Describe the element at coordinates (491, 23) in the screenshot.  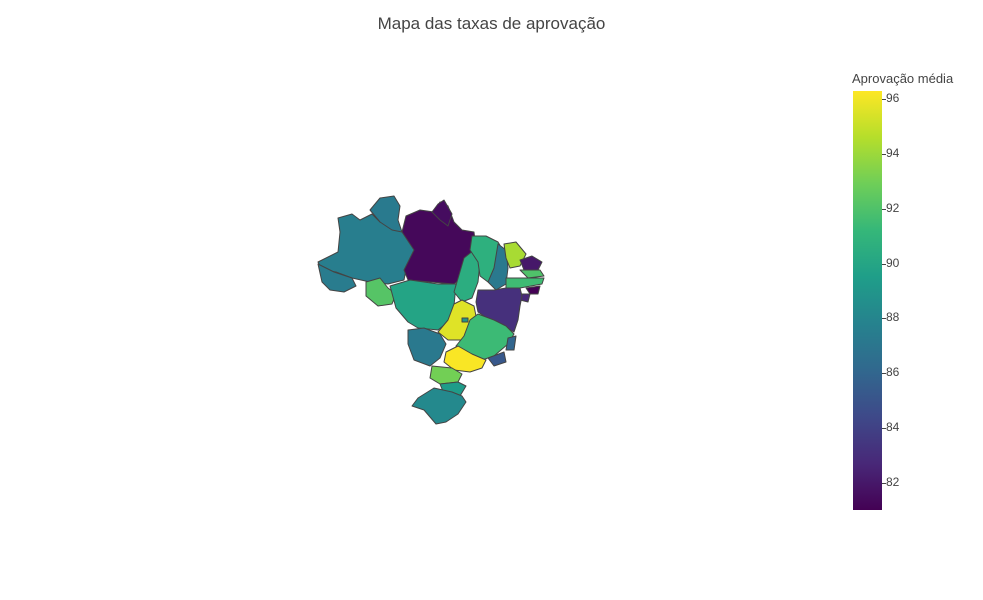
I see `chart-title: Mapa das taxas de aprovação` at that location.